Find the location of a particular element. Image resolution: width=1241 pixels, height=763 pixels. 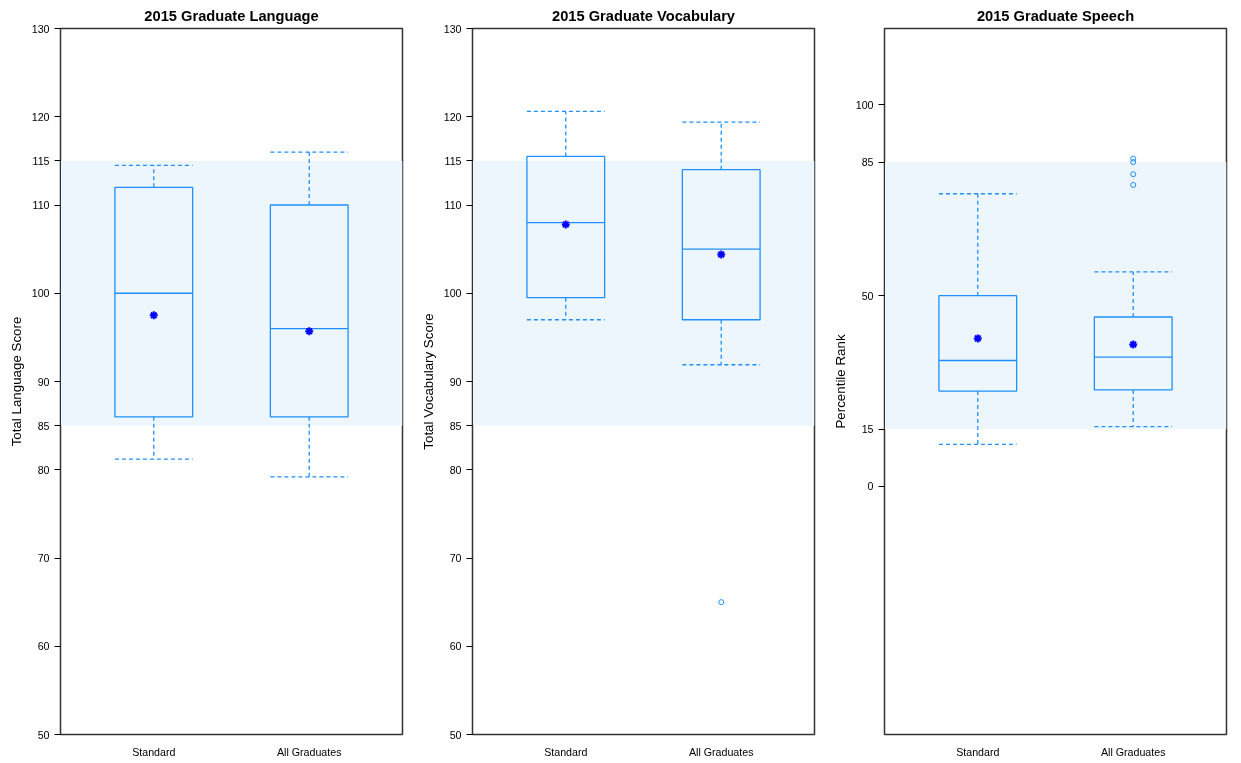

y-axis-title: Total Vocabulary Score is located at coordinates (428, 381).